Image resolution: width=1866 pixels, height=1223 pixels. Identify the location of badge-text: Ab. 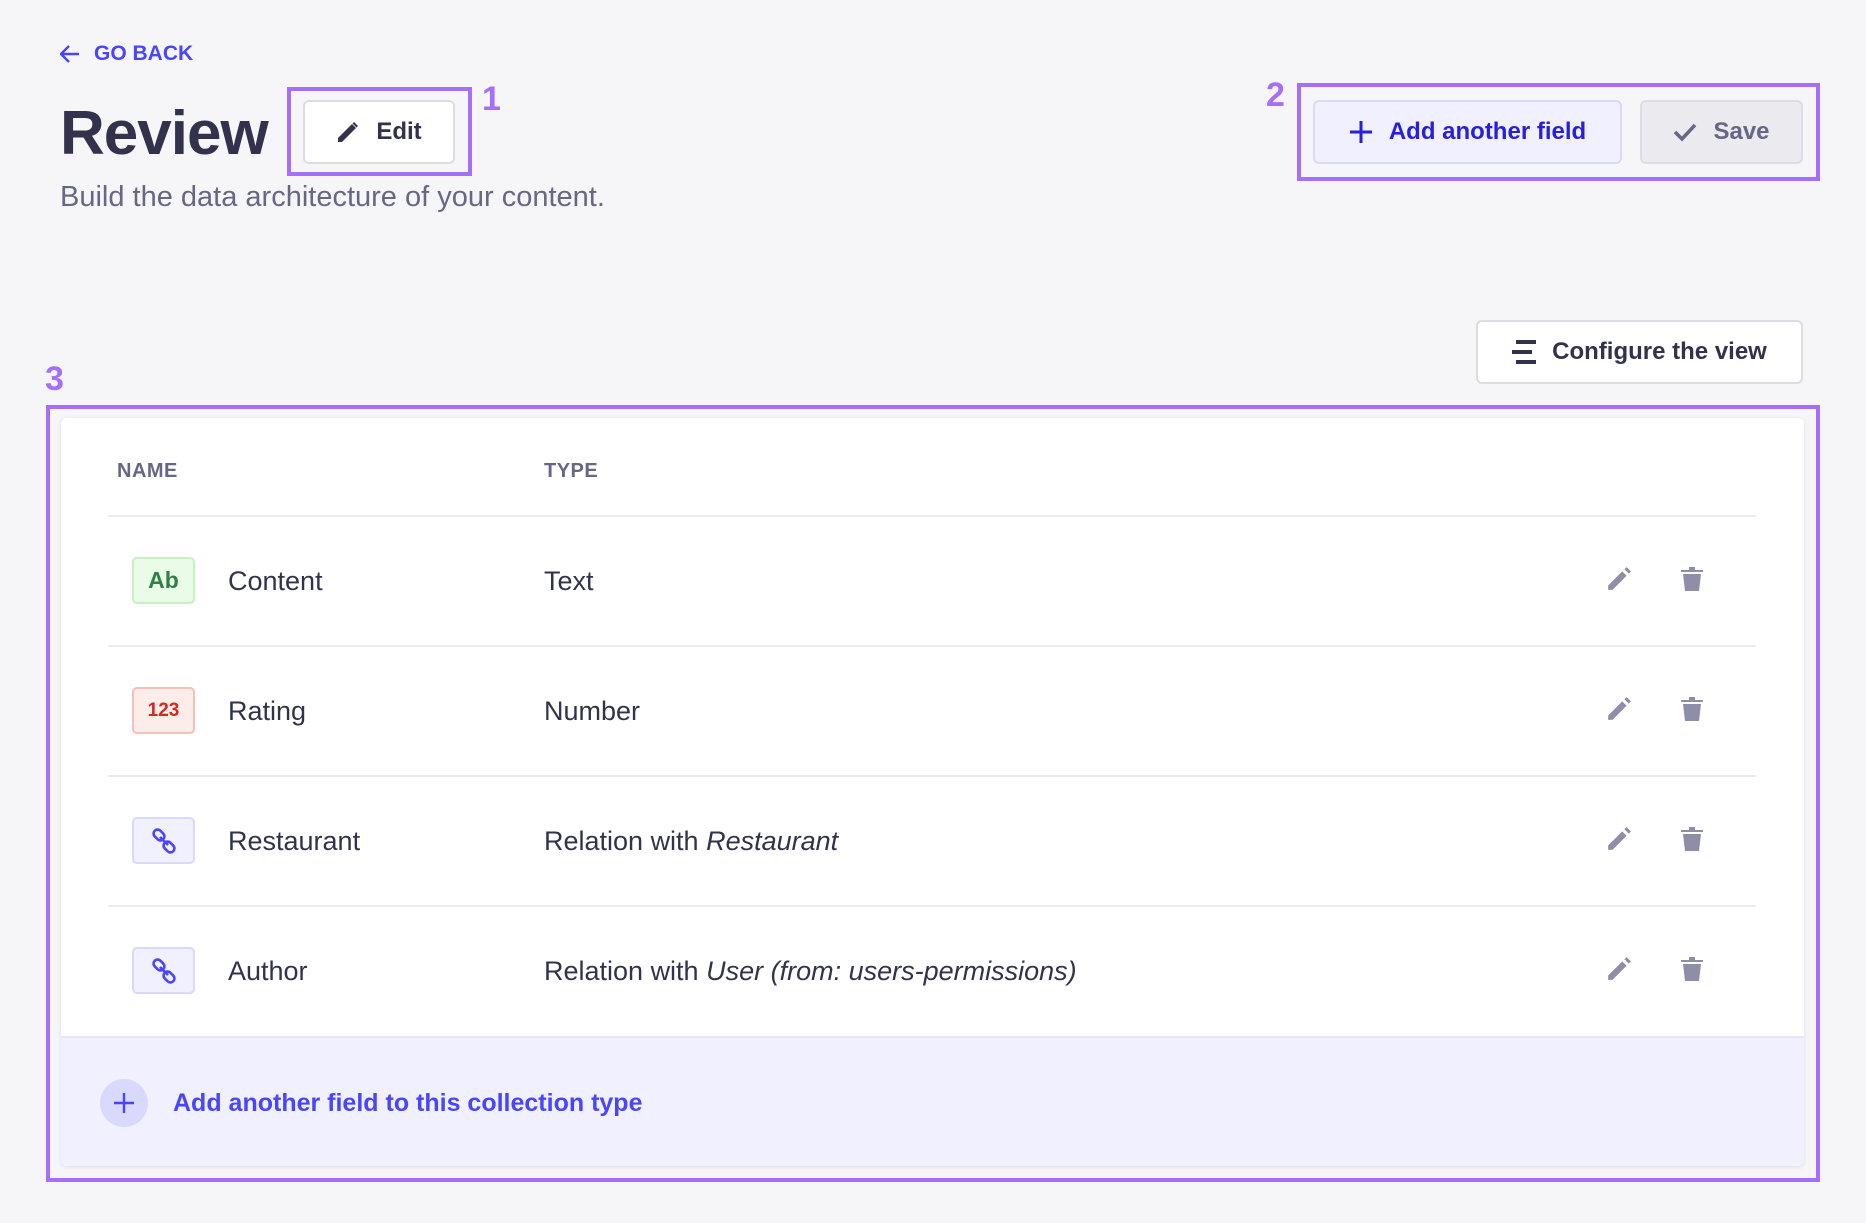
(163, 580).